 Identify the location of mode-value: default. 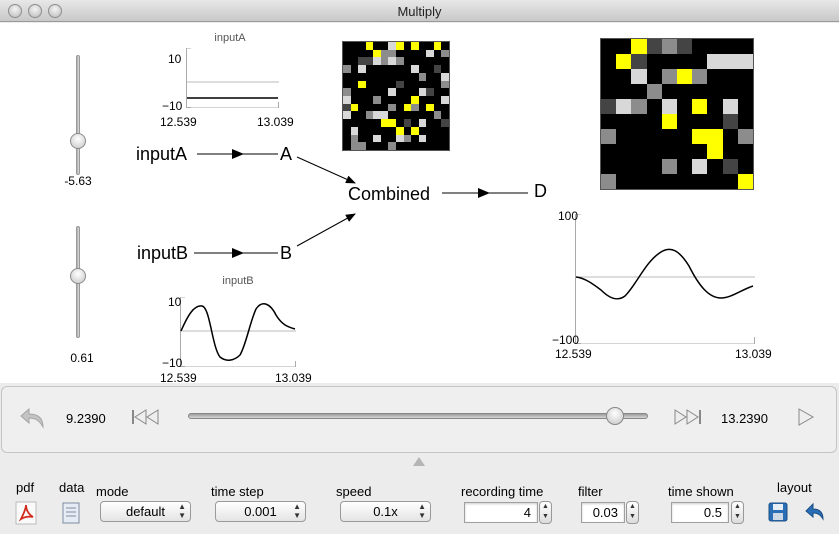
(145, 511).